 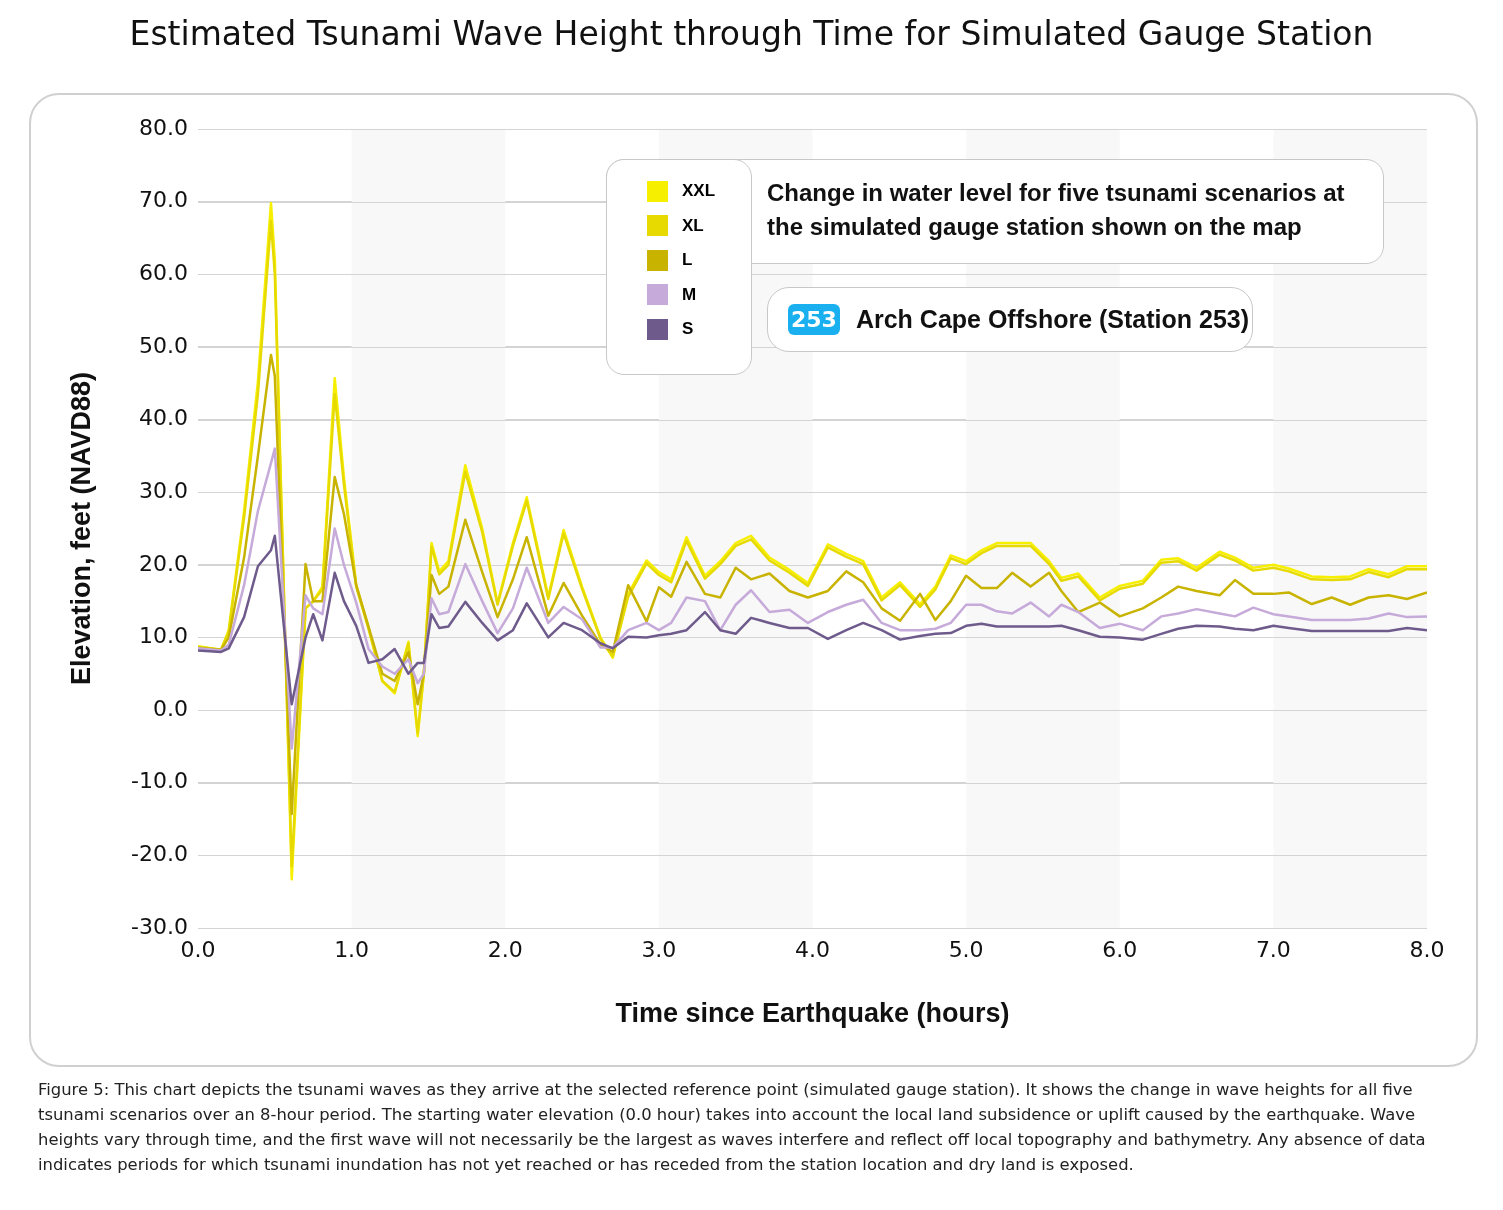 I want to click on y-tick-label: 30.0, so click(x=163, y=490).